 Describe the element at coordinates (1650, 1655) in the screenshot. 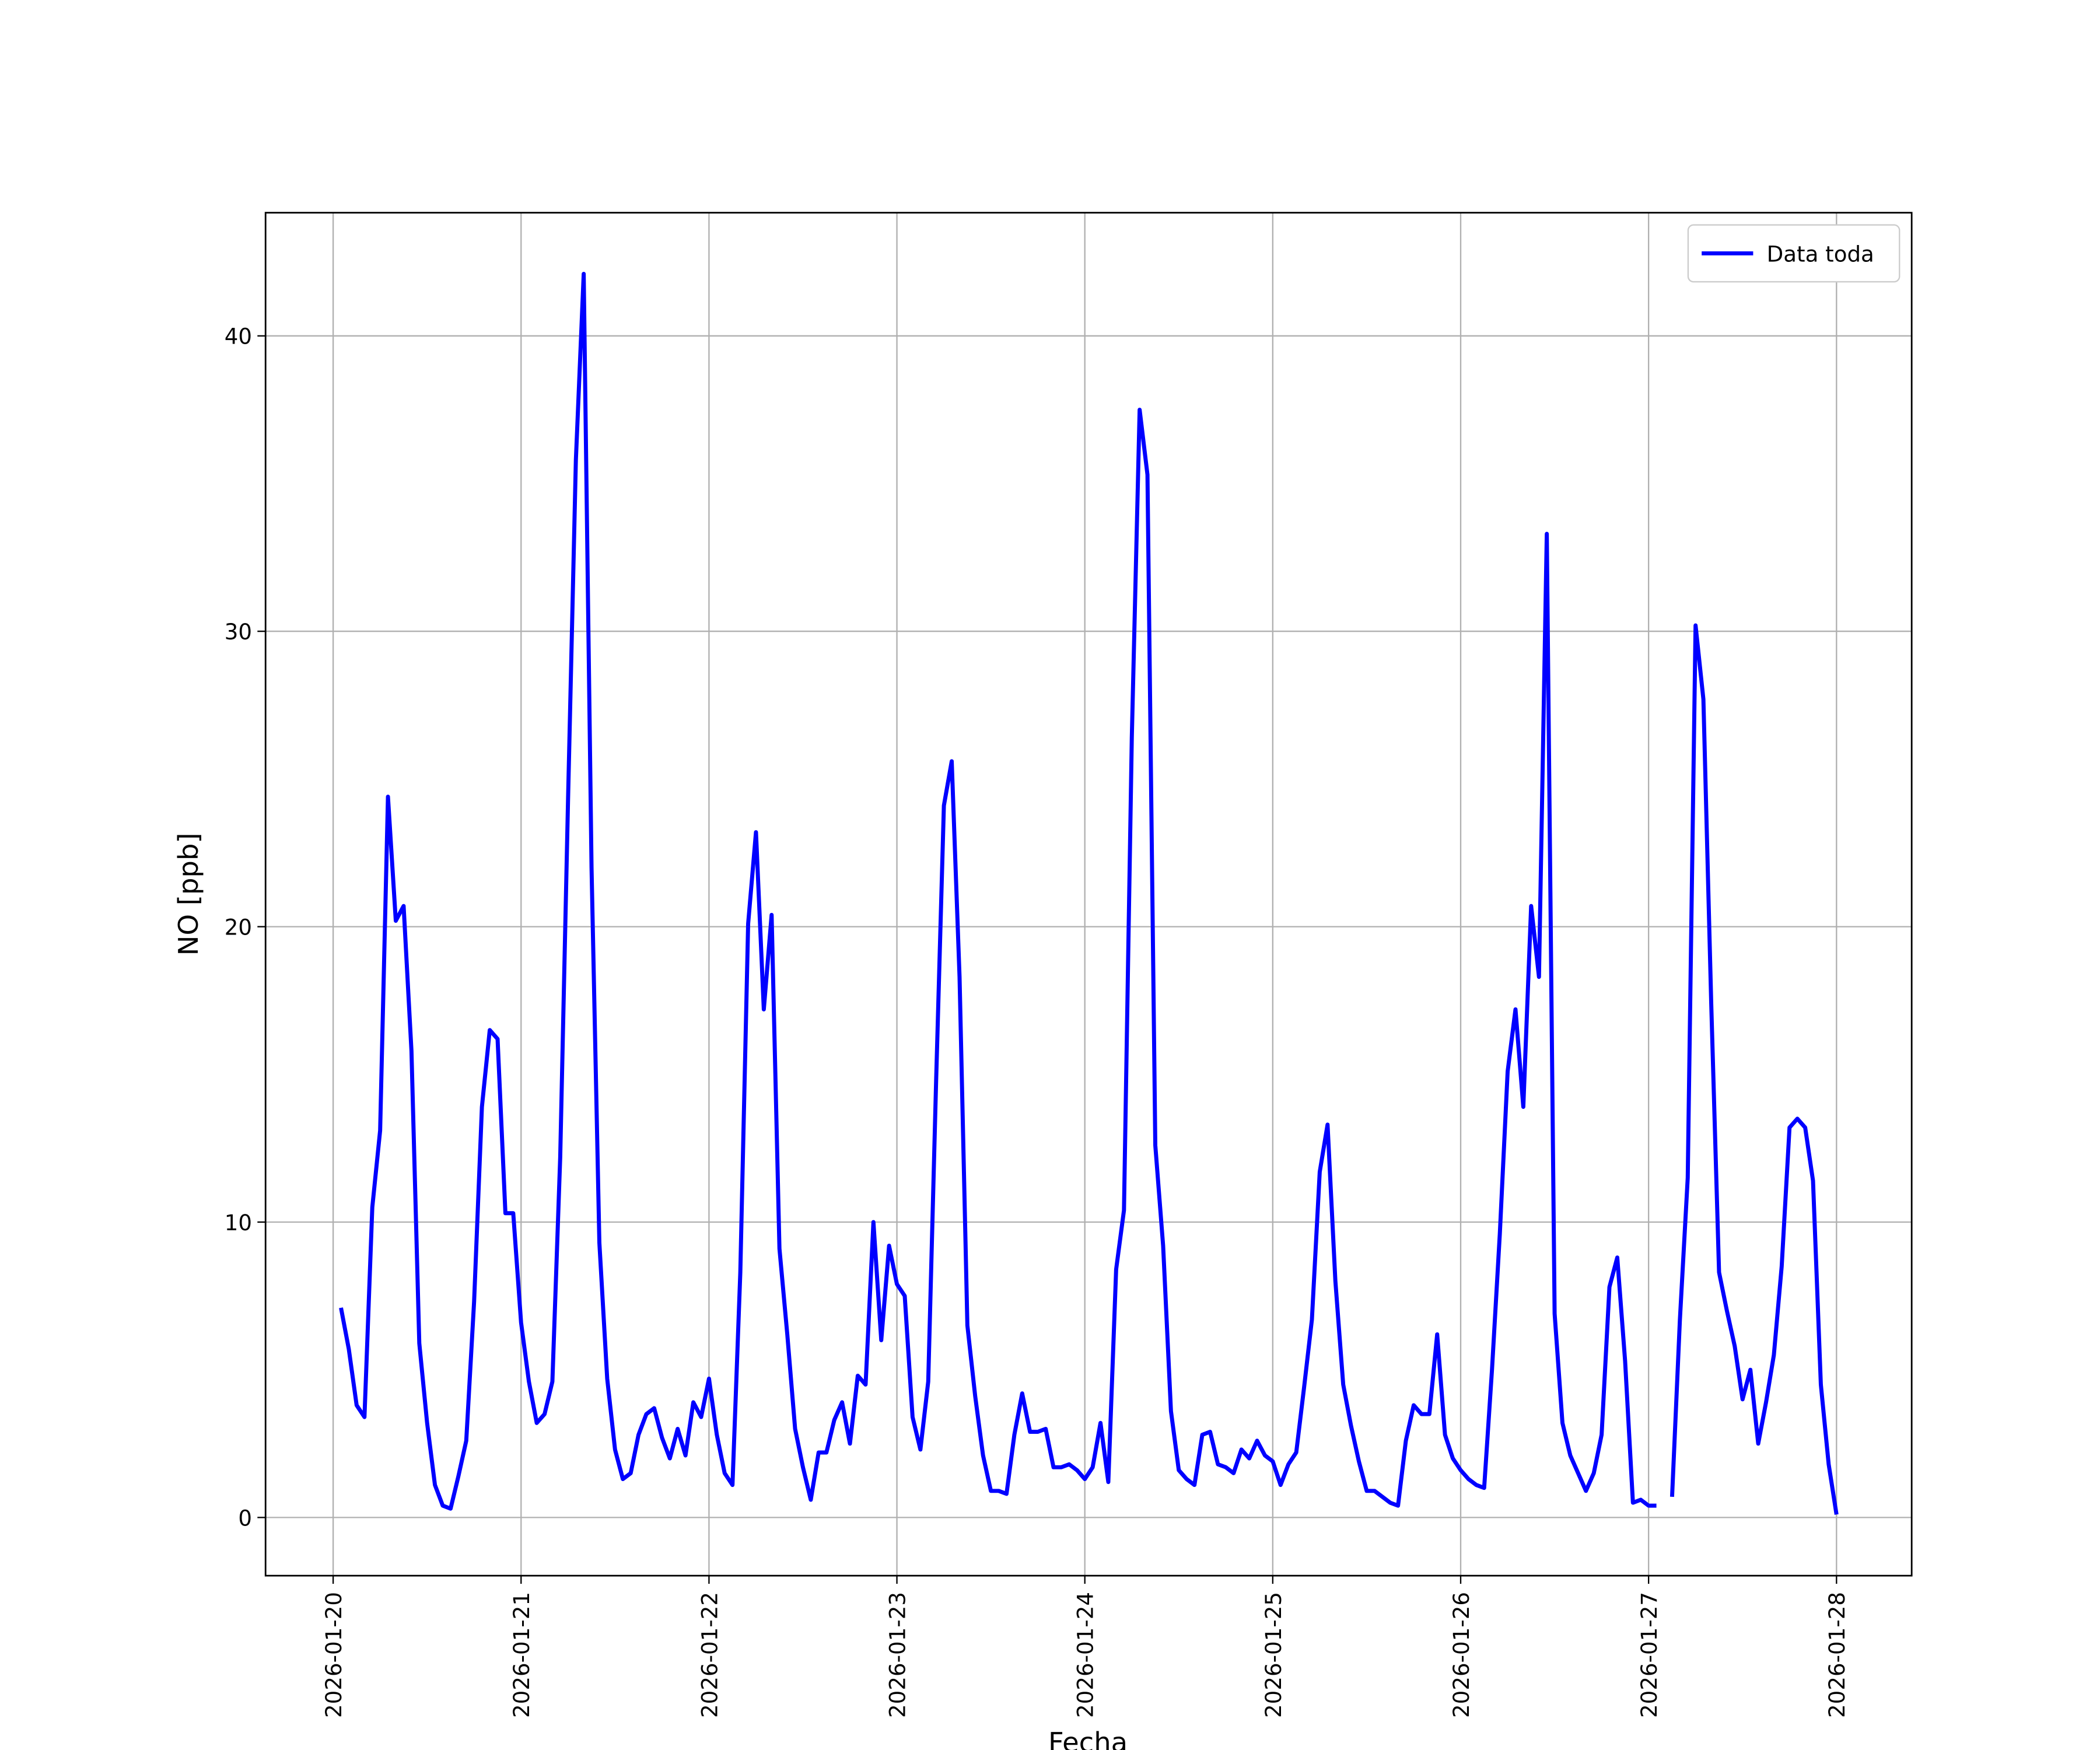

I see `x-tick-label: 2026-01-27` at that location.